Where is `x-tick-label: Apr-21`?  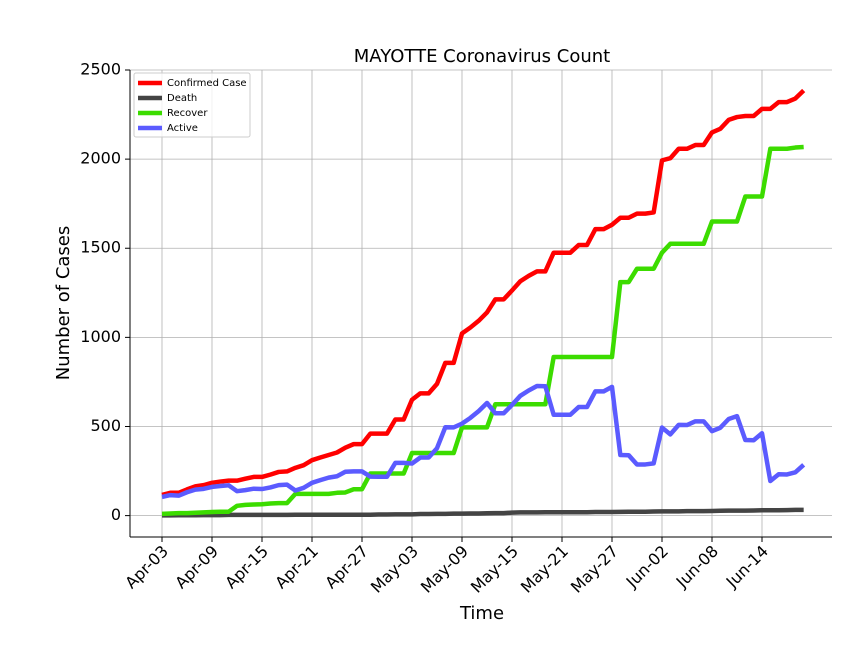
x-tick-label: Apr-21 is located at coordinates (296, 567).